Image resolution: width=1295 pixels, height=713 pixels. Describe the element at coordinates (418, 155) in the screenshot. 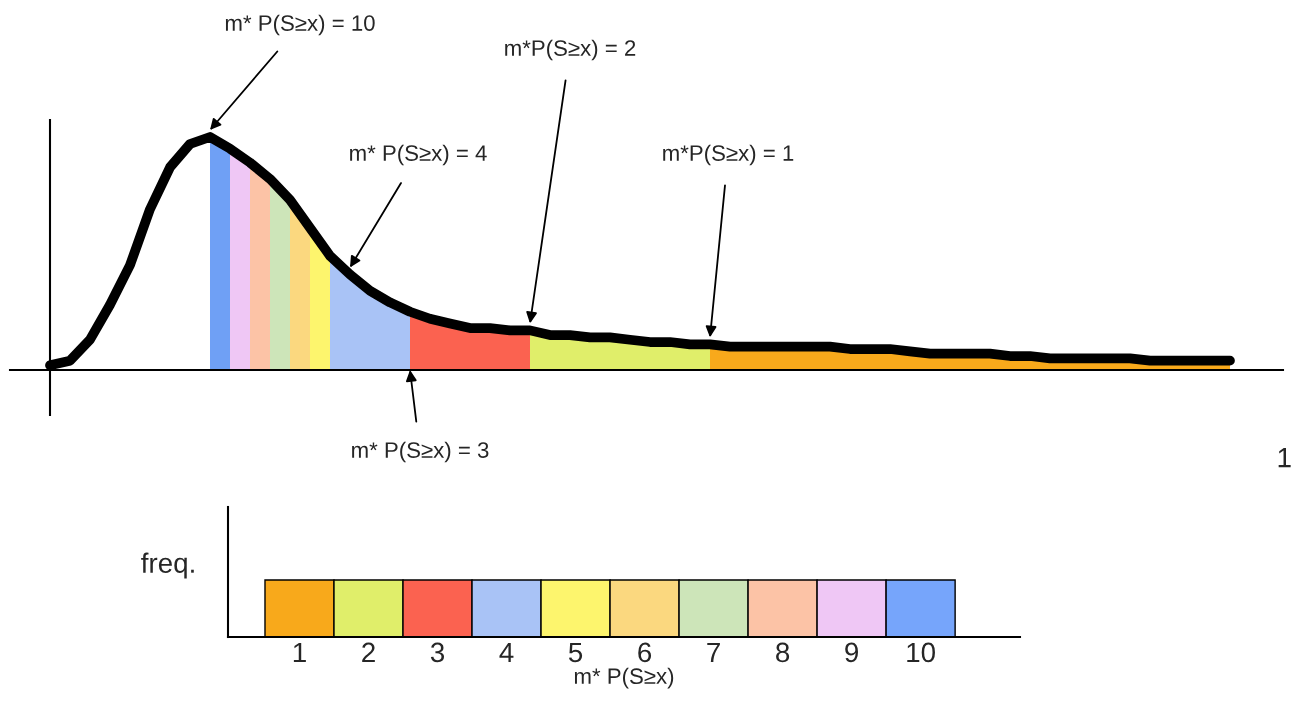

I see `annotation: m* P(S≥x) = 4` at that location.